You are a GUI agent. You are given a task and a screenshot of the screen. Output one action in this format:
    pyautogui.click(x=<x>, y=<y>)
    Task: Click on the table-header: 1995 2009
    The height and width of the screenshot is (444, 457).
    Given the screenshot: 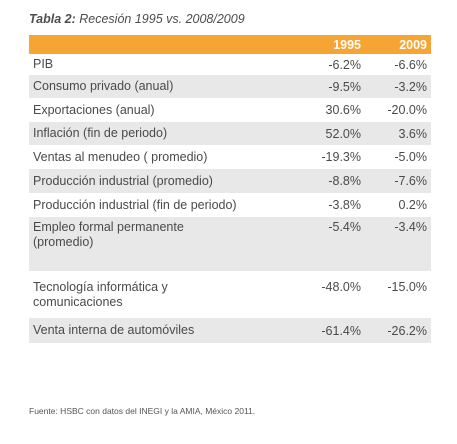 What is the action you would take?
    pyautogui.click(x=230, y=44)
    